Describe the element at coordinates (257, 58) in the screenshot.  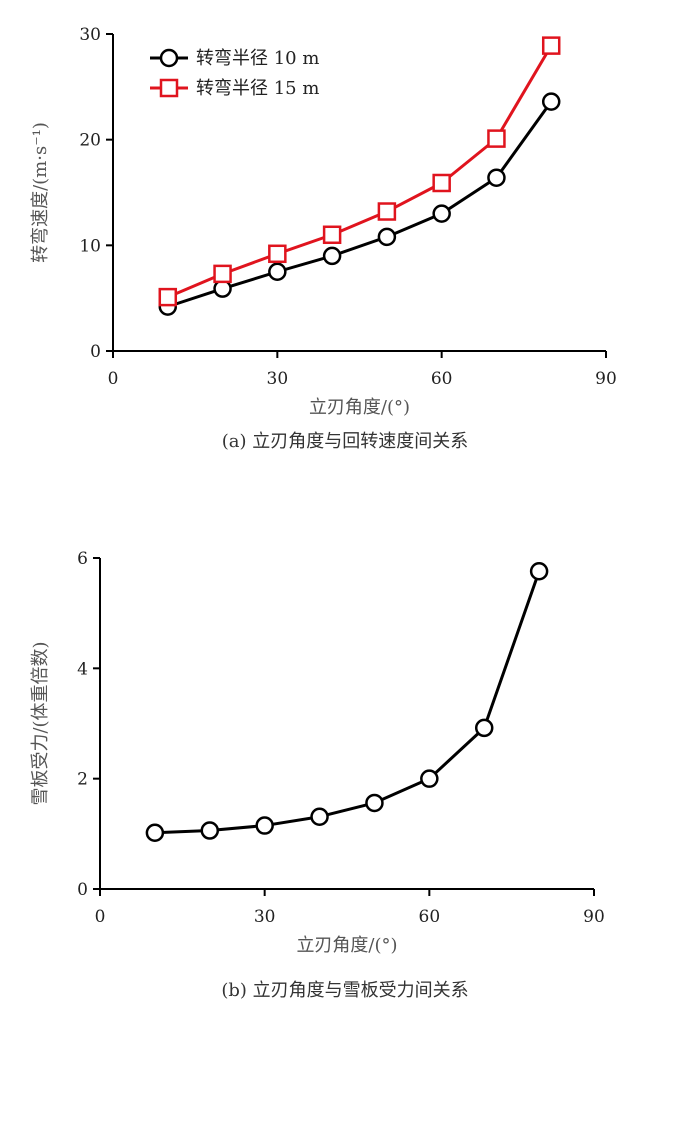
I see `legend-label: 转弯半径 10 m` at that location.